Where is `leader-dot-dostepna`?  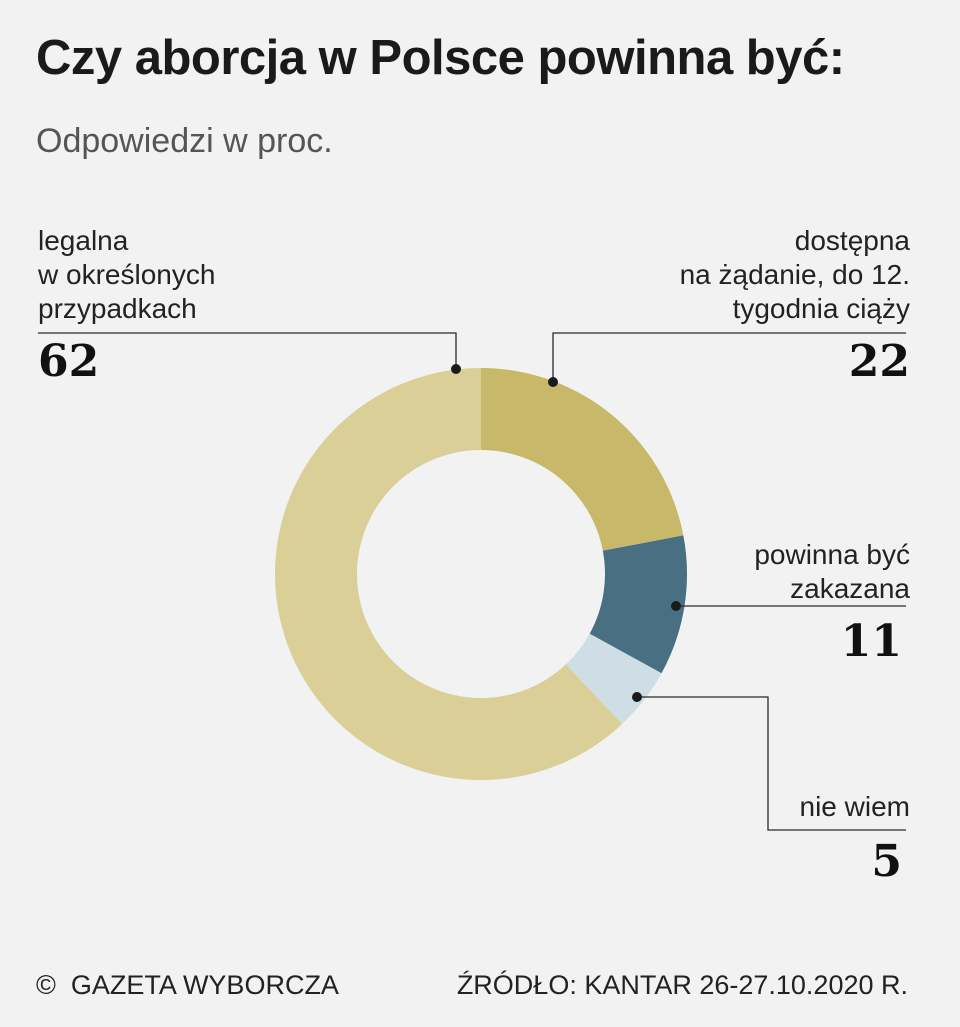
leader-dot-dostepna is located at coordinates (553, 382).